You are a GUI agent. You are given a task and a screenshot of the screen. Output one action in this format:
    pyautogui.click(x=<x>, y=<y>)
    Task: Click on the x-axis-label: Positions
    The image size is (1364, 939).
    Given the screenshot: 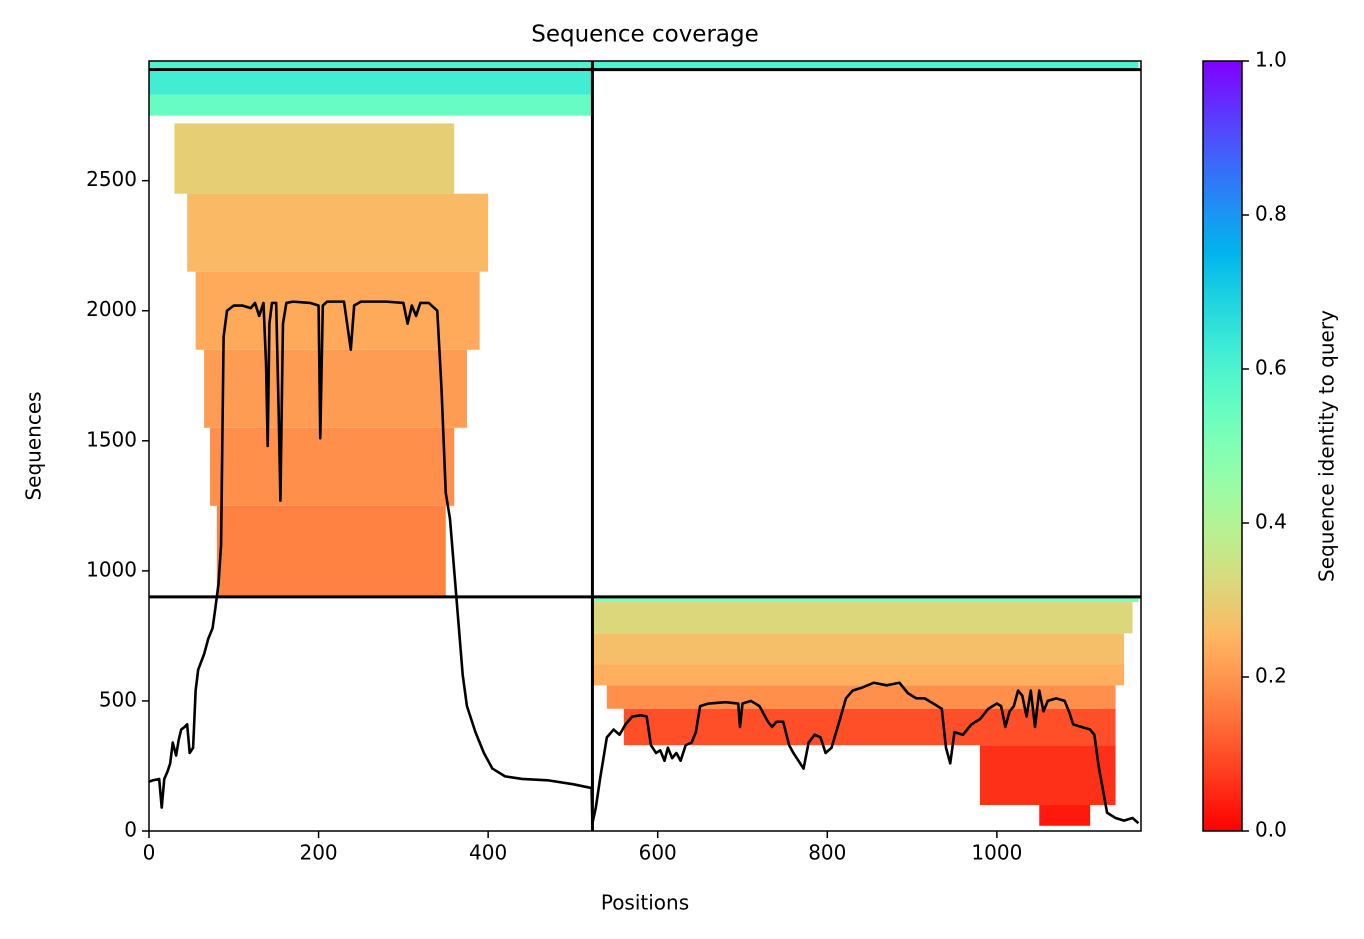 What is the action you would take?
    pyautogui.click(x=645, y=903)
    